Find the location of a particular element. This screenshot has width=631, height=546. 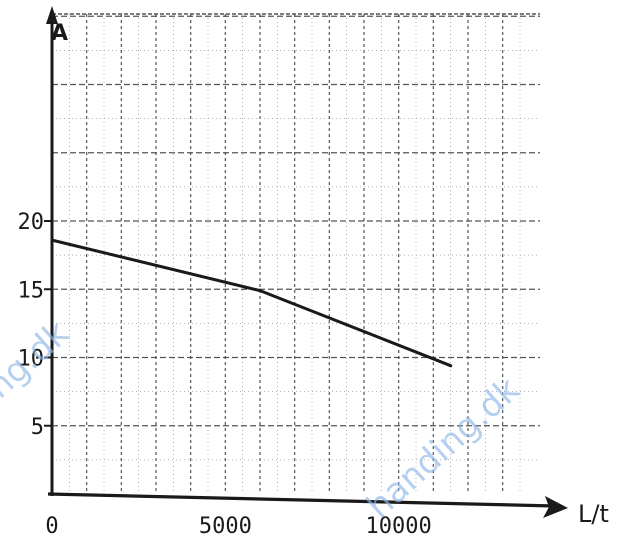

x-axis-label: L/t is located at coordinates (593, 514).